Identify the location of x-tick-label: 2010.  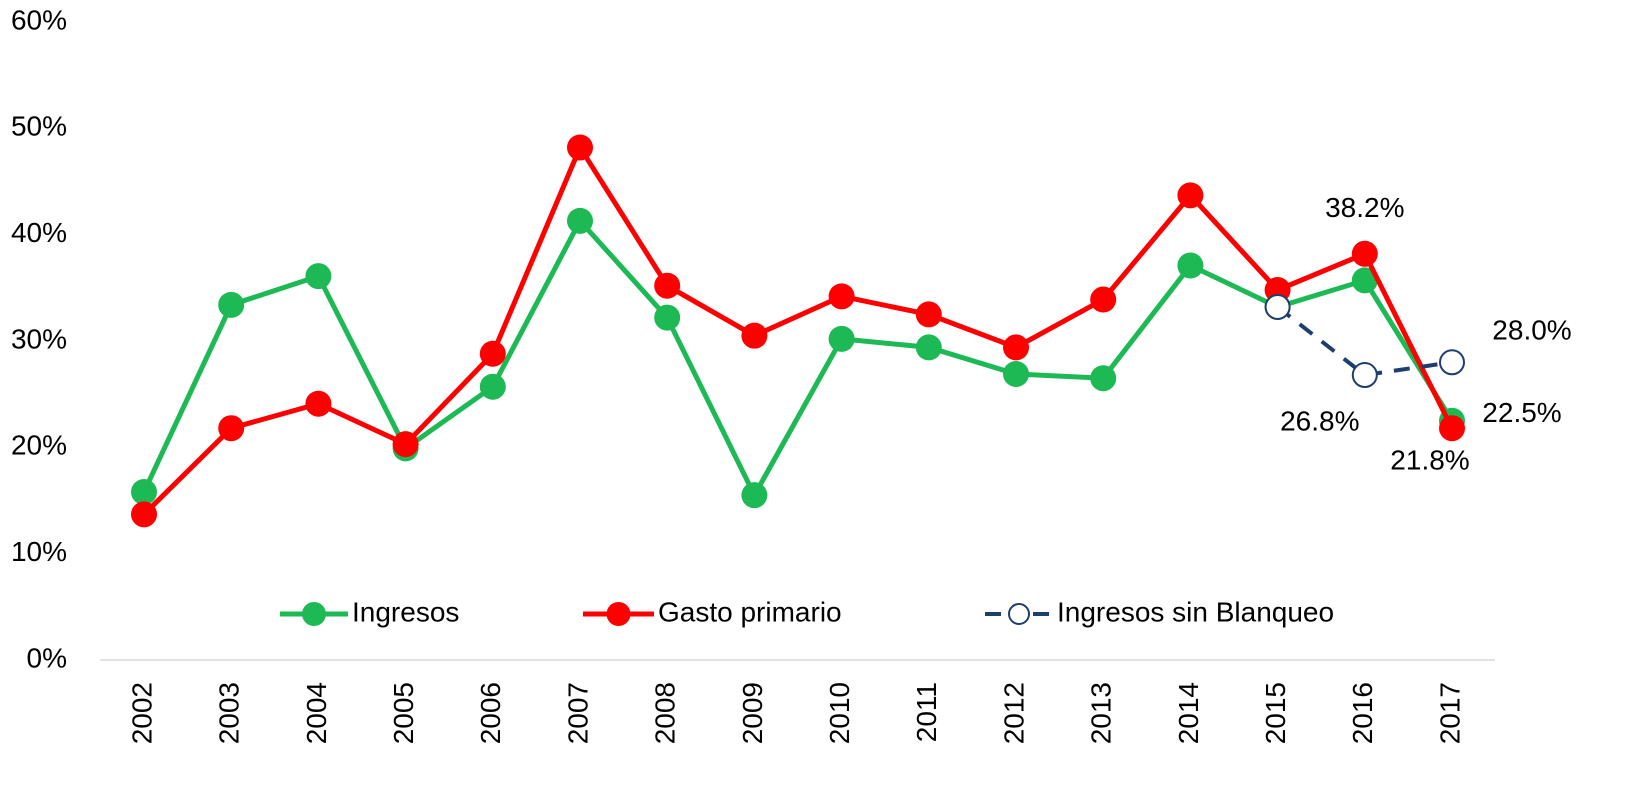
(839, 713).